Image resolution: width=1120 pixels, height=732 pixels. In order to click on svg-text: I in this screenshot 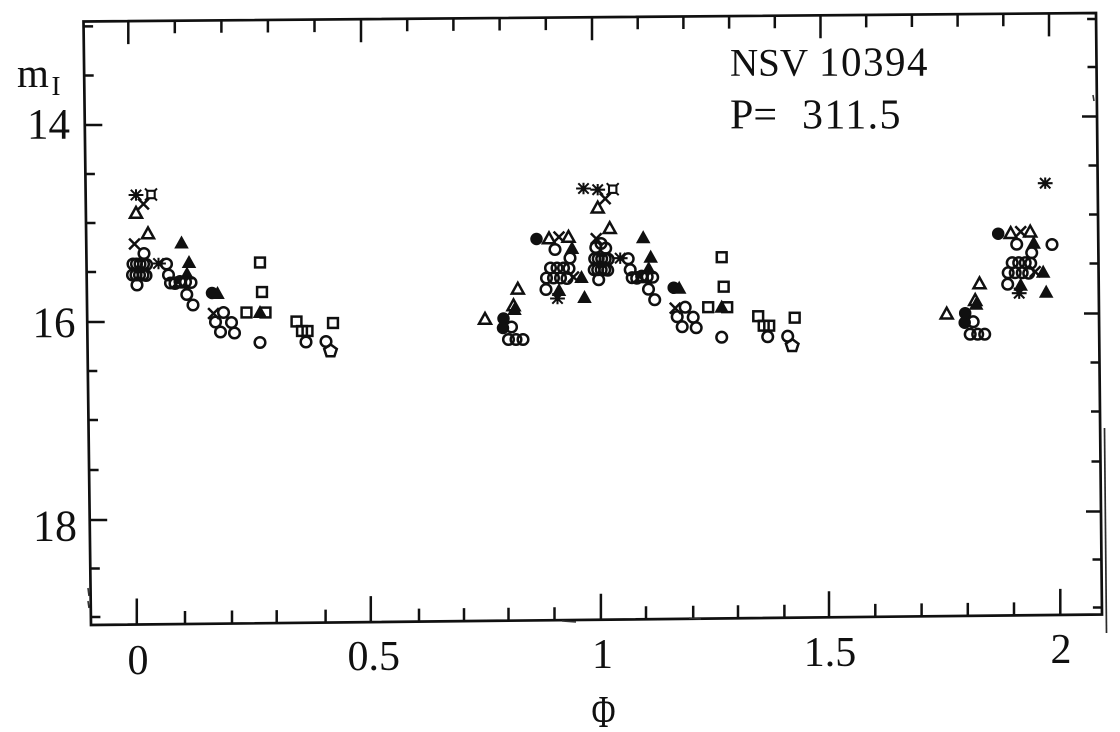, I will do `click(56, 86)`.